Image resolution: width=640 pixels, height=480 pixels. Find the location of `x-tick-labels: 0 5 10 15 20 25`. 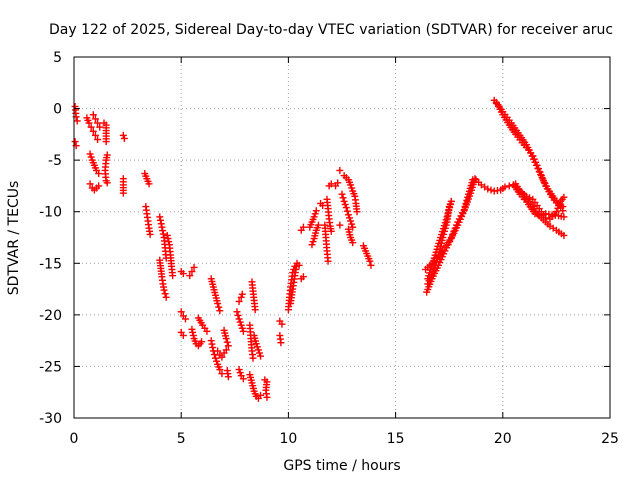

x-tick-labels: 0 5 10 15 20 25 is located at coordinates (344, 439).